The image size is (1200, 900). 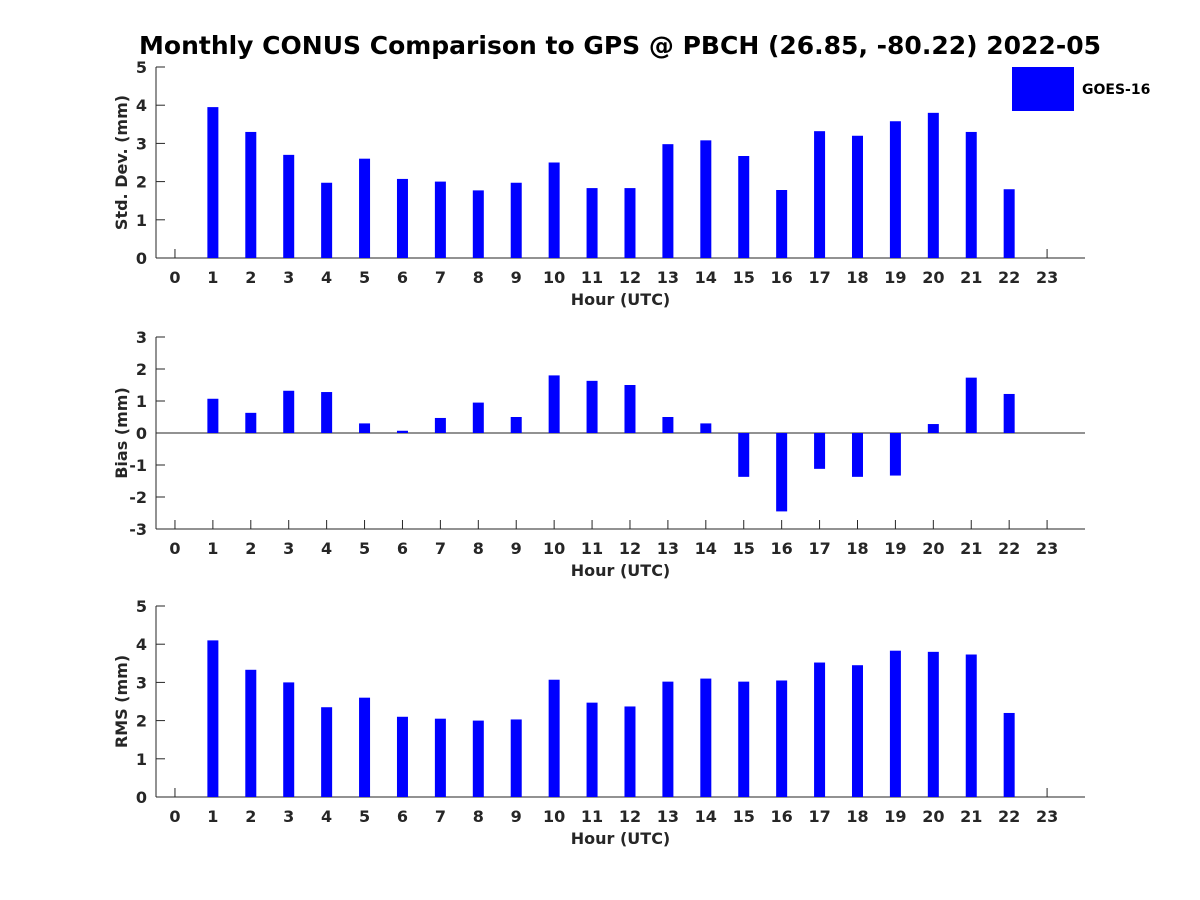 I want to click on x-tick-label: 3, so click(x=288, y=816).